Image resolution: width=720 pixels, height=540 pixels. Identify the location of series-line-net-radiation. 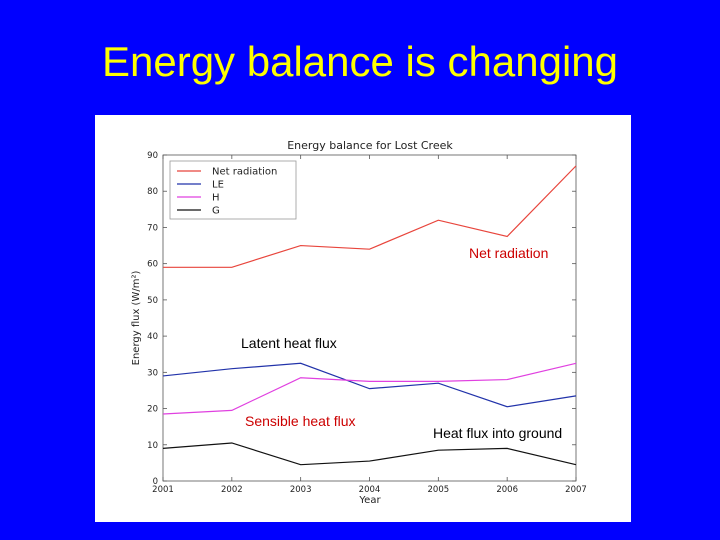
(370, 216).